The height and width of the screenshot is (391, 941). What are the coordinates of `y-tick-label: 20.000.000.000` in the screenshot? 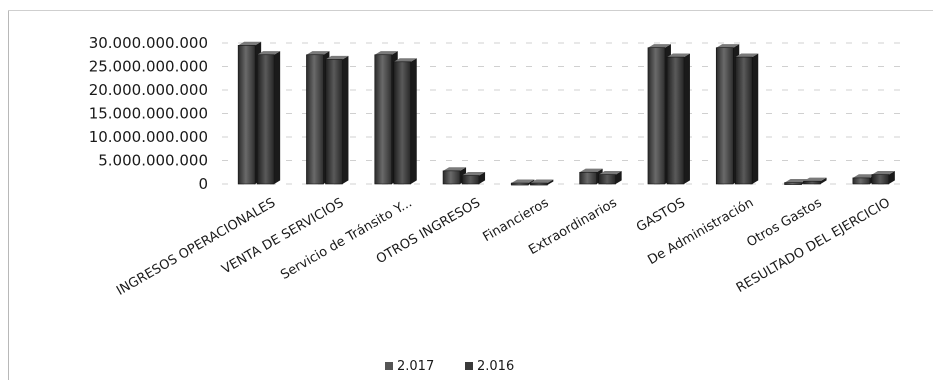 It's located at (148, 90).